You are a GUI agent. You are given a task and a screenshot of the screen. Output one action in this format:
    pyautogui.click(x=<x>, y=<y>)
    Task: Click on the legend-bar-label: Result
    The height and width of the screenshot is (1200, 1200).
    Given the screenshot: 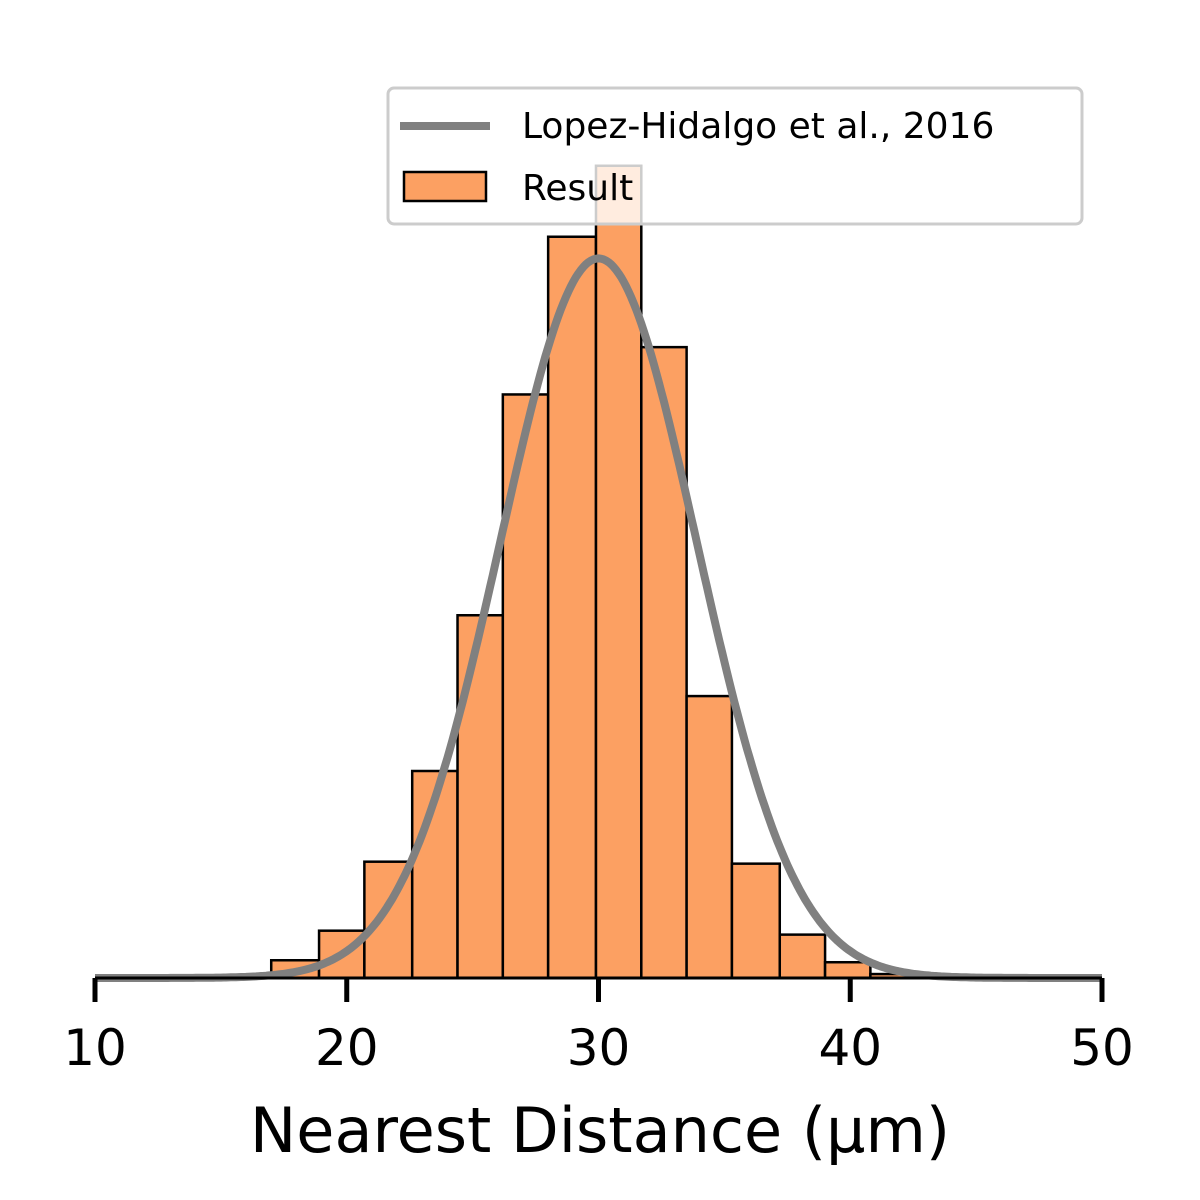 What is the action you would take?
    pyautogui.click(x=577, y=188)
    